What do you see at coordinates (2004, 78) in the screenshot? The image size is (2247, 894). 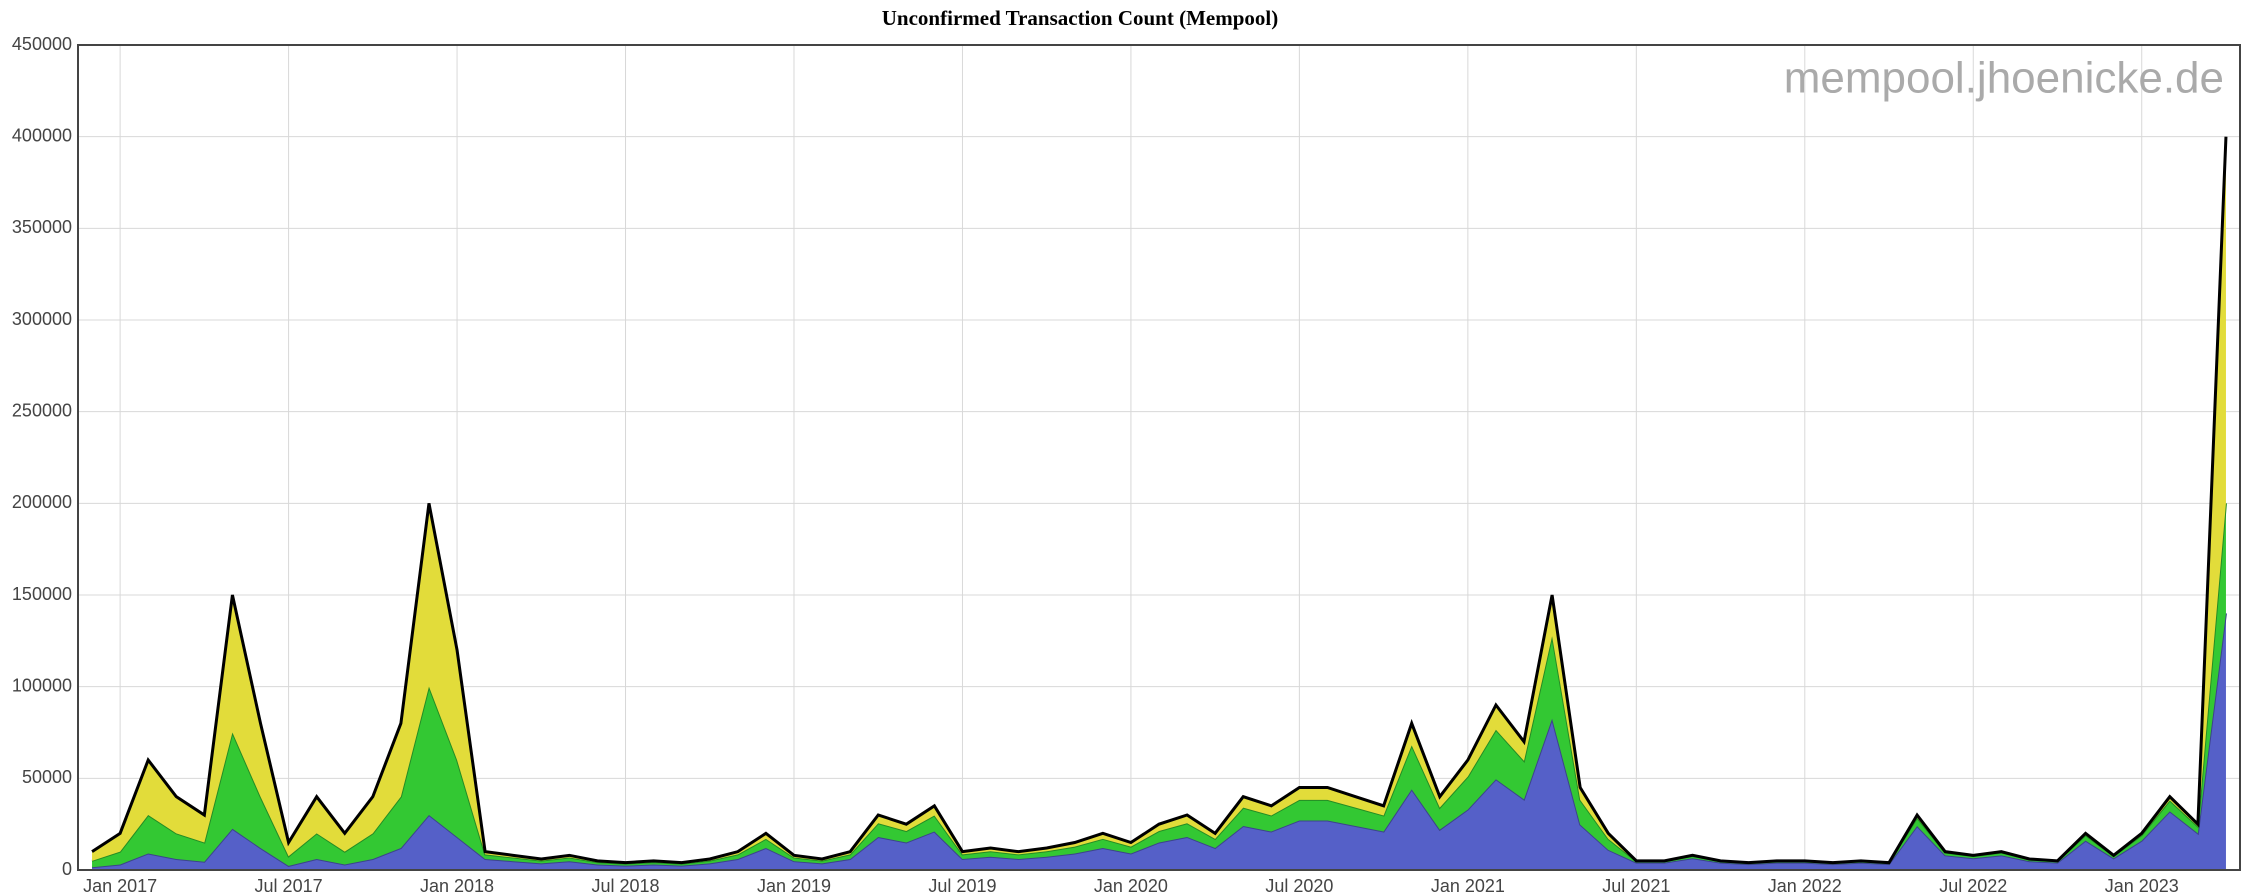 I see `watermark: mempool.jhoenicke.de` at bounding box center [2004, 78].